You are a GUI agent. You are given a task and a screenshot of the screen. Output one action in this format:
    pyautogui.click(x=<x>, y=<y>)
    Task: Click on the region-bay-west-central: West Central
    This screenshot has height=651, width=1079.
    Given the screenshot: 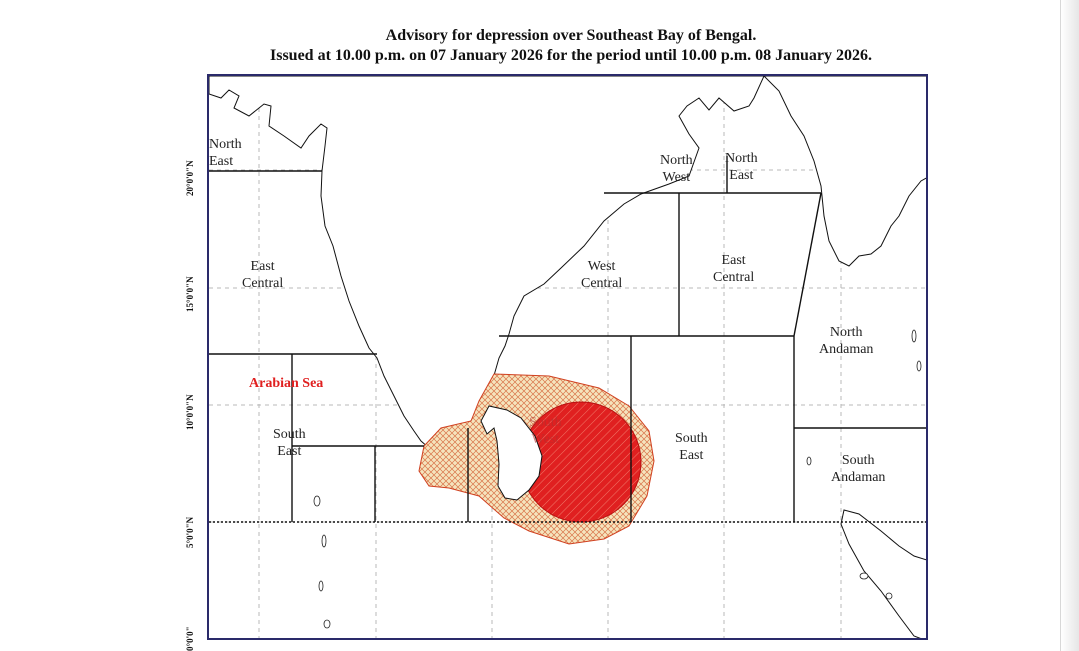 What is the action you would take?
    pyautogui.click(x=602, y=275)
    